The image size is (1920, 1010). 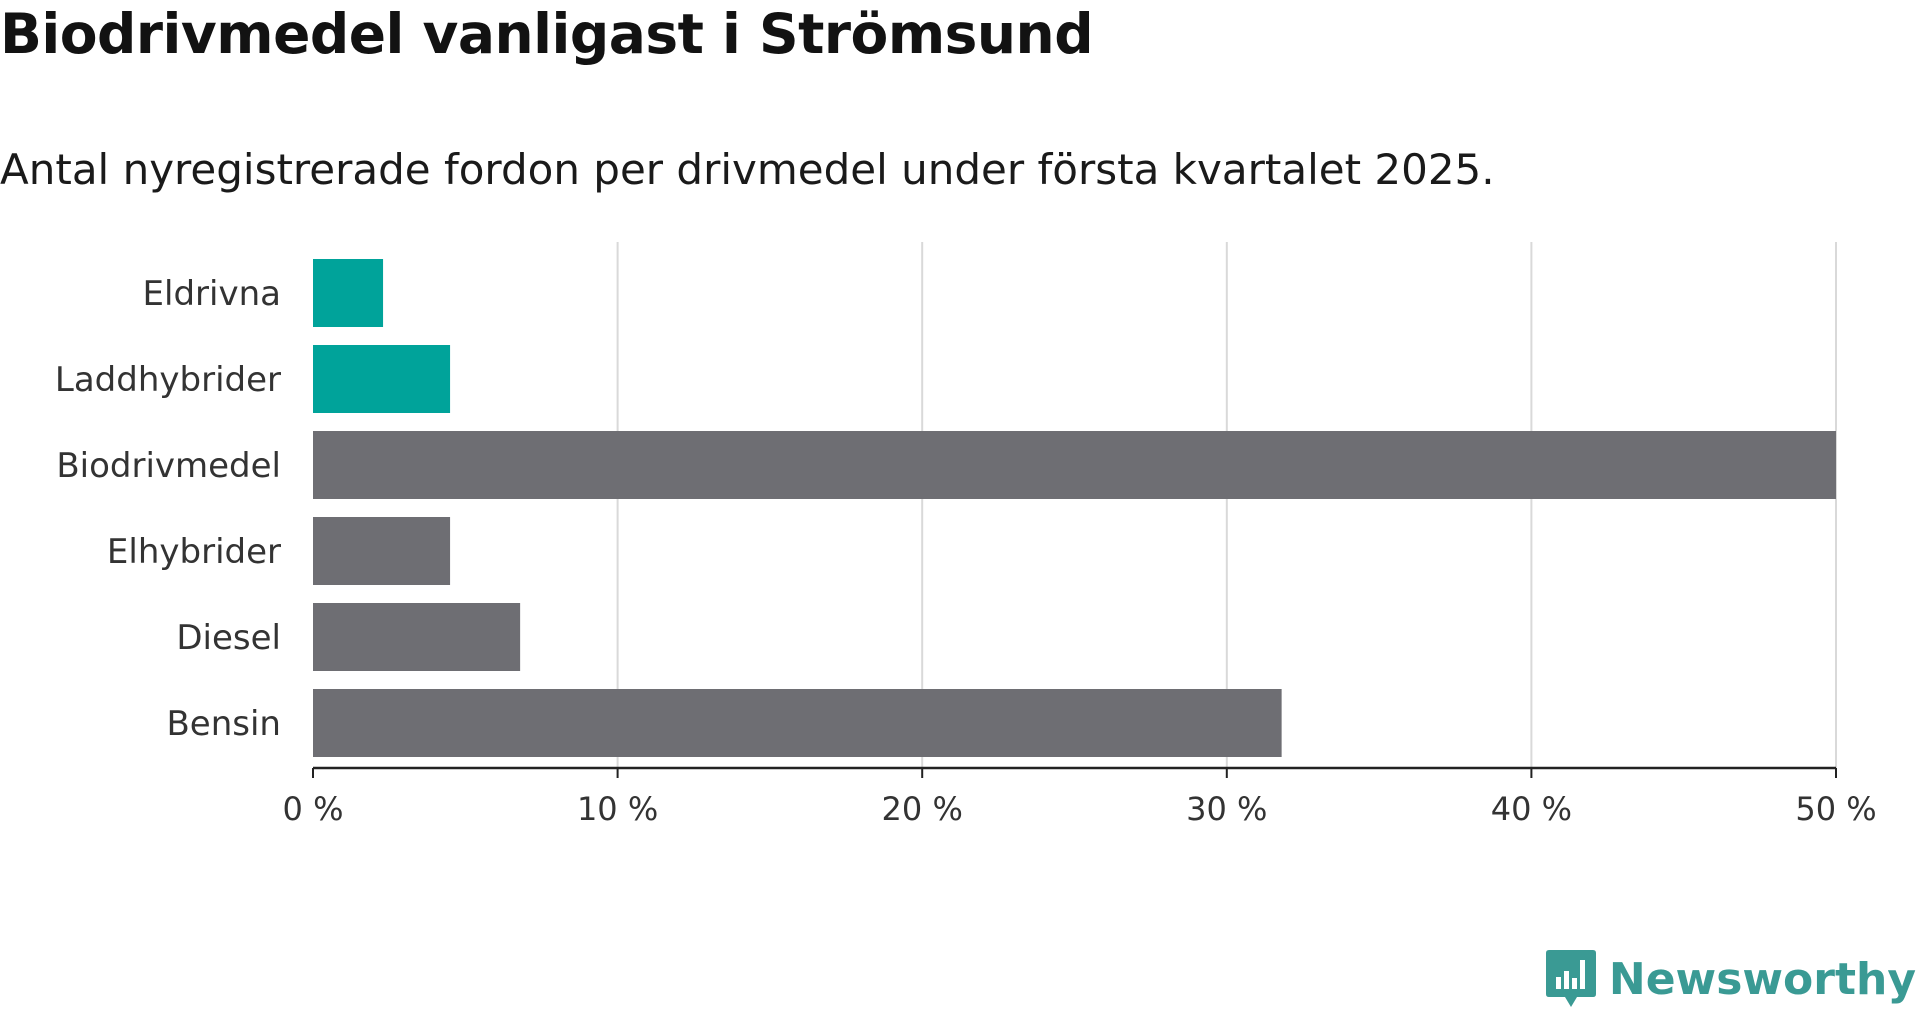 I want to click on bar-laddhybrider, so click(x=382, y=379).